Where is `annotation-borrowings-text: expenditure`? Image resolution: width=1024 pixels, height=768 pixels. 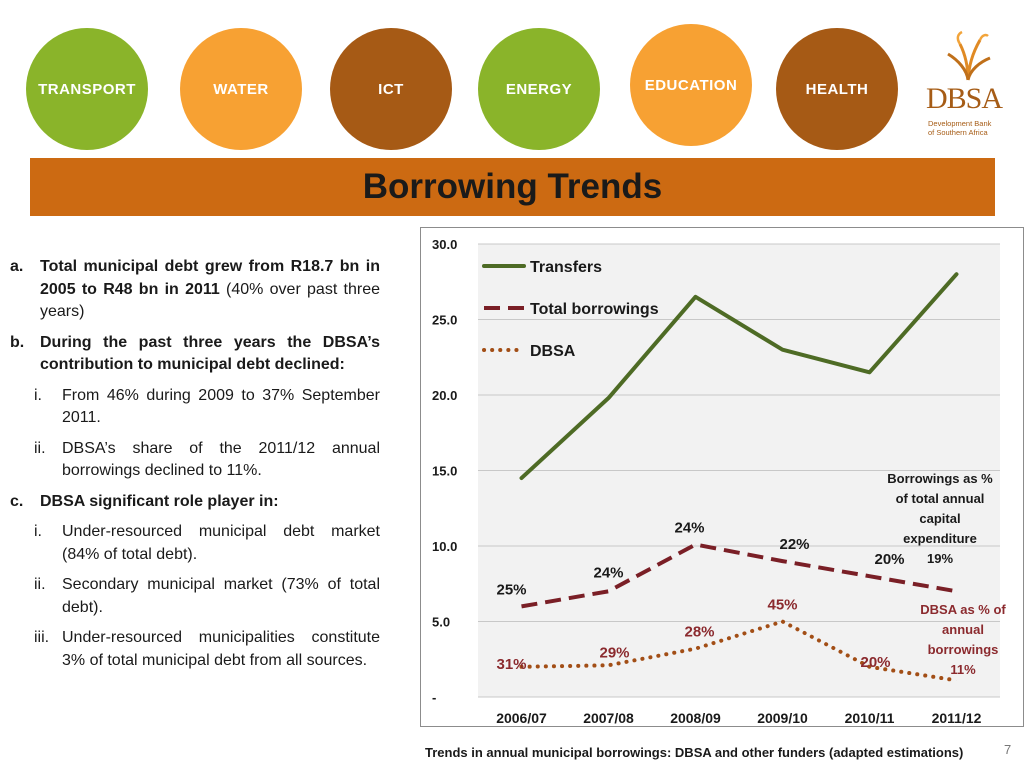 annotation-borrowings-text: expenditure is located at coordinates (940, 538).